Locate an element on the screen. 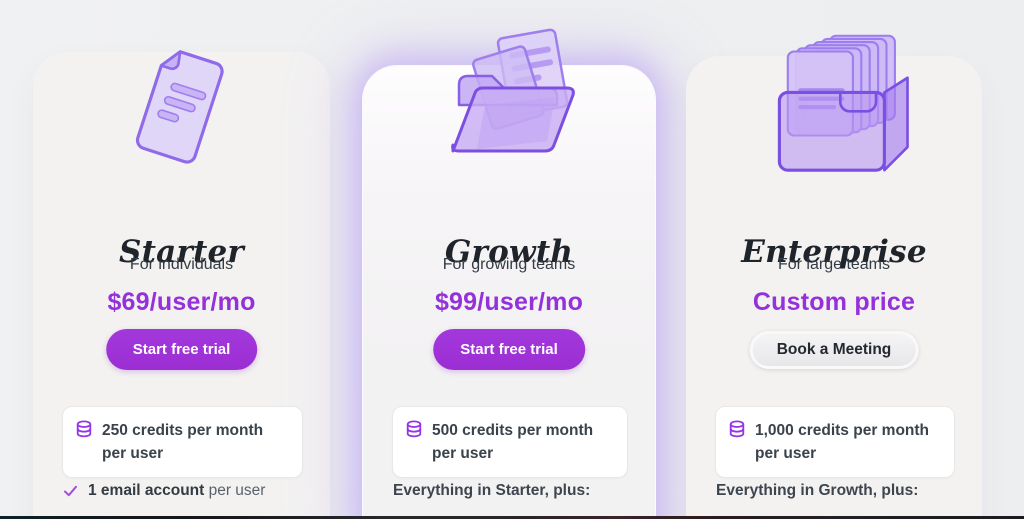 The image size is (1024, 519). book-a-meeting-button: Book a Meeting is located at coordinates (834, 350).